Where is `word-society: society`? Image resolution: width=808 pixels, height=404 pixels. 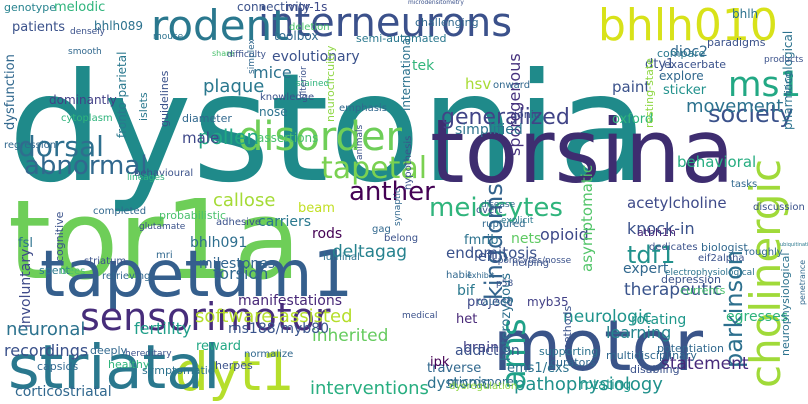
word-society: society is located at coordinates (750, 114).